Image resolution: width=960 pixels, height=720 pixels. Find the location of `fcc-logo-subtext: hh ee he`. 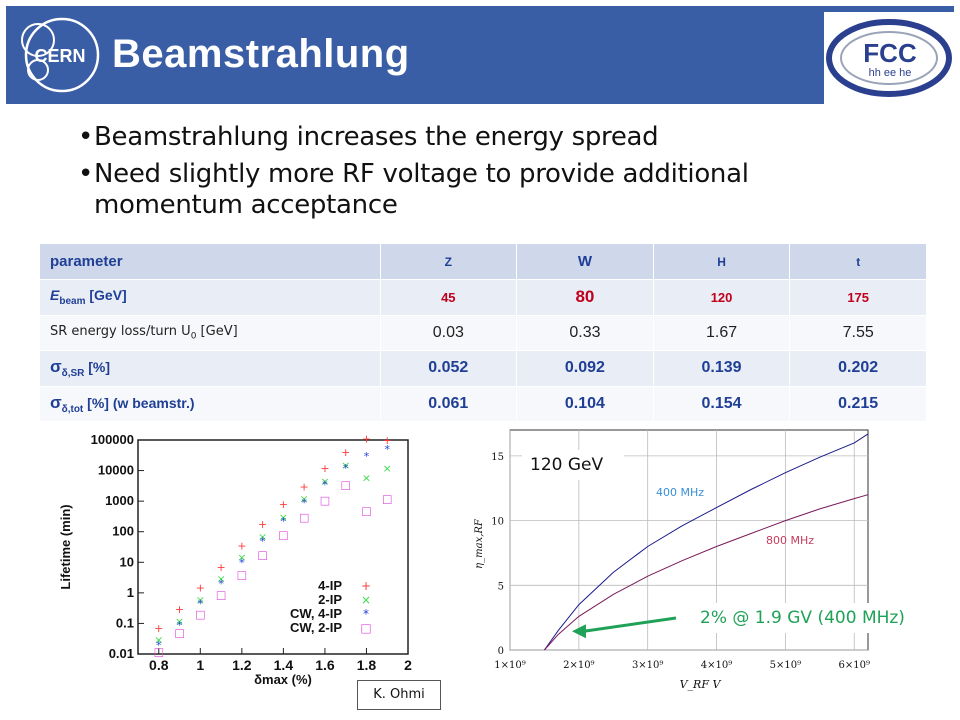

fcc-logo-subtext: hh ee he is located at coordinates (890, 73).